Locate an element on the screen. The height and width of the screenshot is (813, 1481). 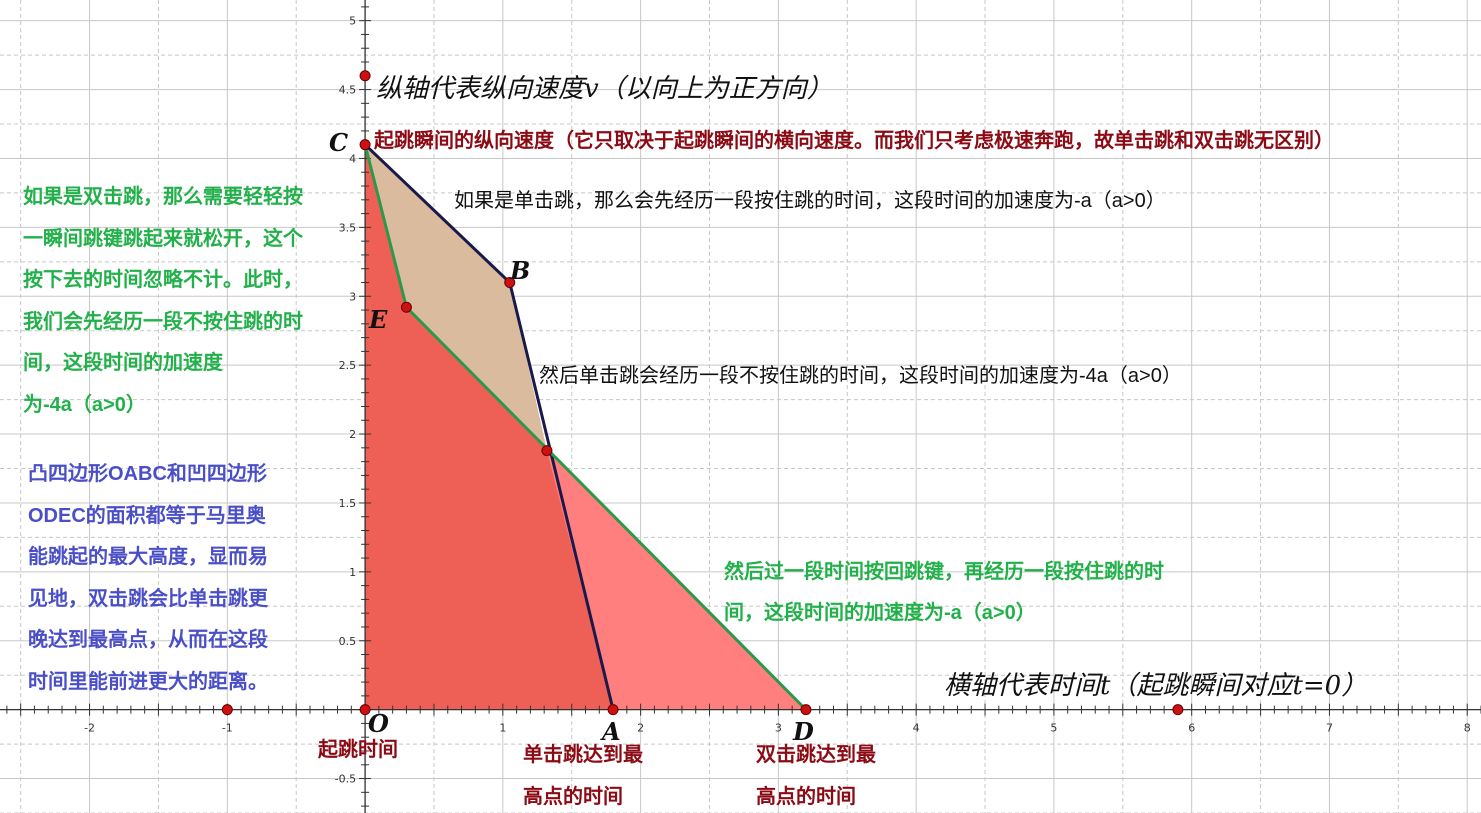
x-axis-title: 横轴代表时间t（起跳瞬间对应t=0） is located at coordinates (1155, 686).